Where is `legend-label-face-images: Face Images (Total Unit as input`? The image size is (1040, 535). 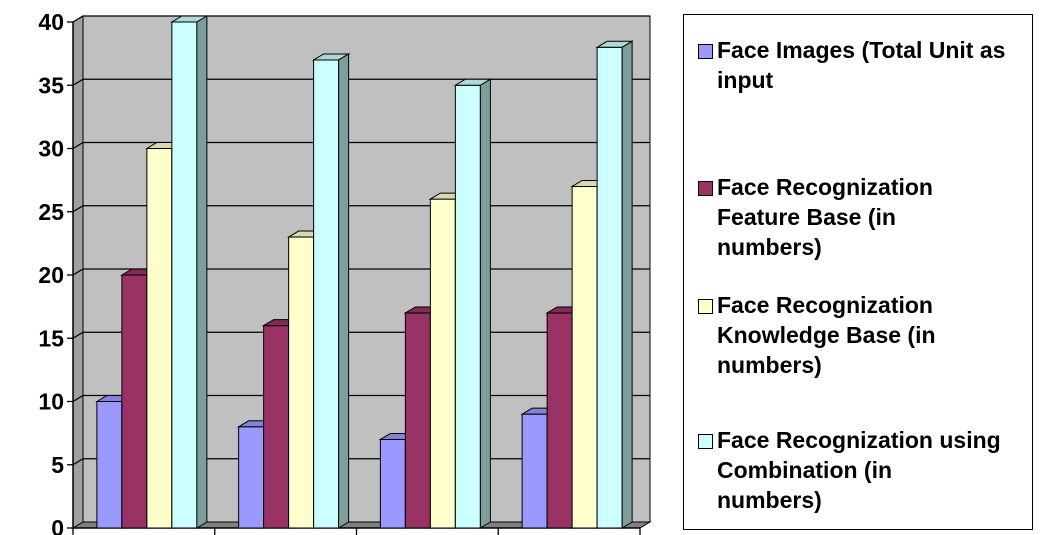 legend-label-face-images: Face Images (Total Unit as input is located at coordinates (861, 65).